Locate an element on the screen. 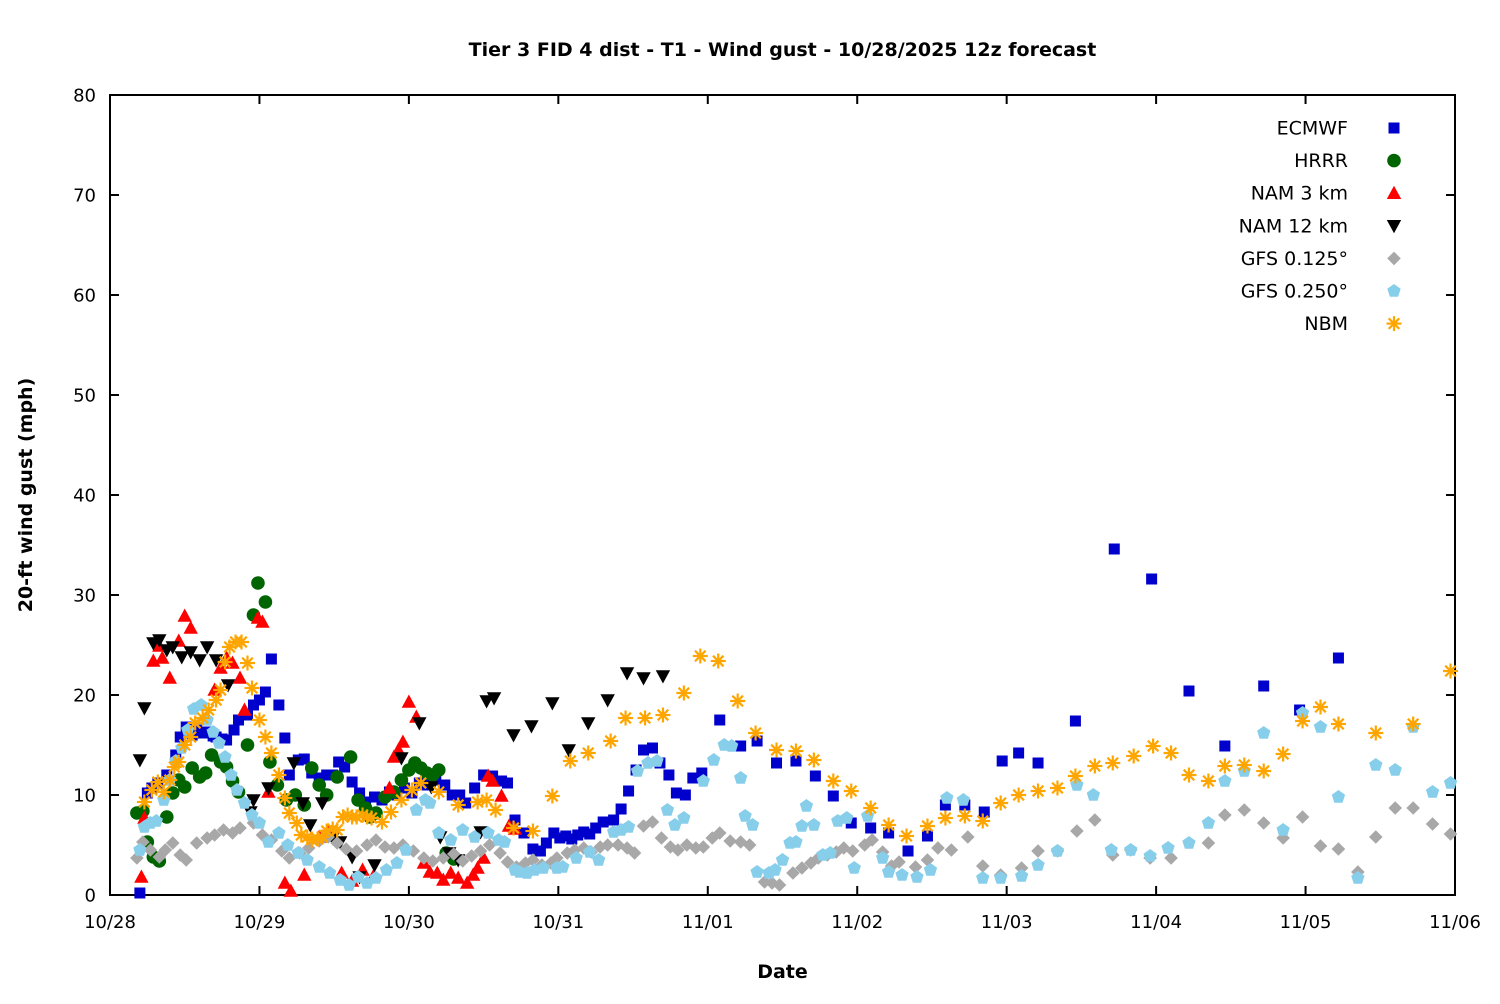 The width and height of the screenshot is (1500, 1004). x-tick-label: 10/30 is located at coordinates (409, 922).